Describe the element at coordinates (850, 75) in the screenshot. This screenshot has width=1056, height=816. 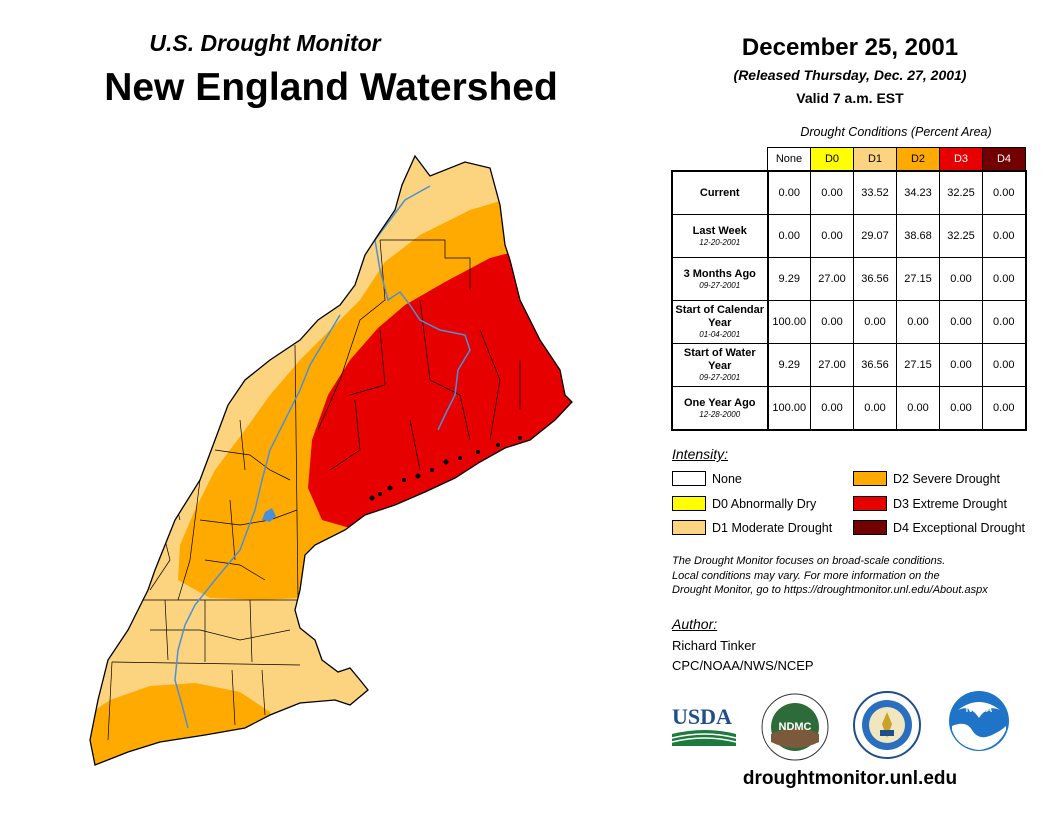
I see `release-date: (Released Thursday, Dec. 27, 2001)` at that location.